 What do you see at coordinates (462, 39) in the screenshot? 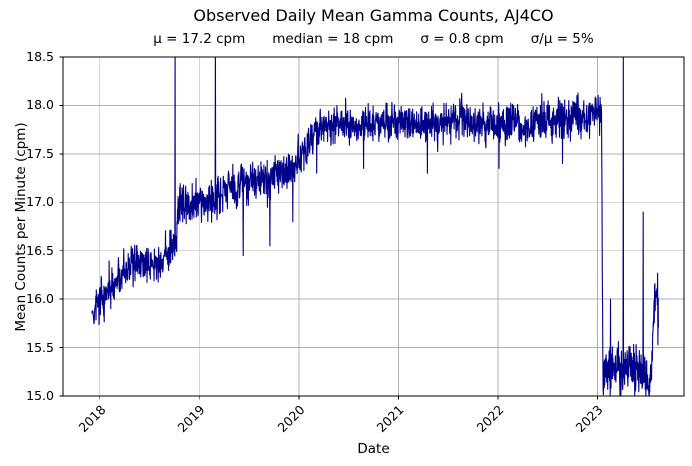
I see `stat-sigma: σ = 0.8 cpm` at bounding box center [462, 39].